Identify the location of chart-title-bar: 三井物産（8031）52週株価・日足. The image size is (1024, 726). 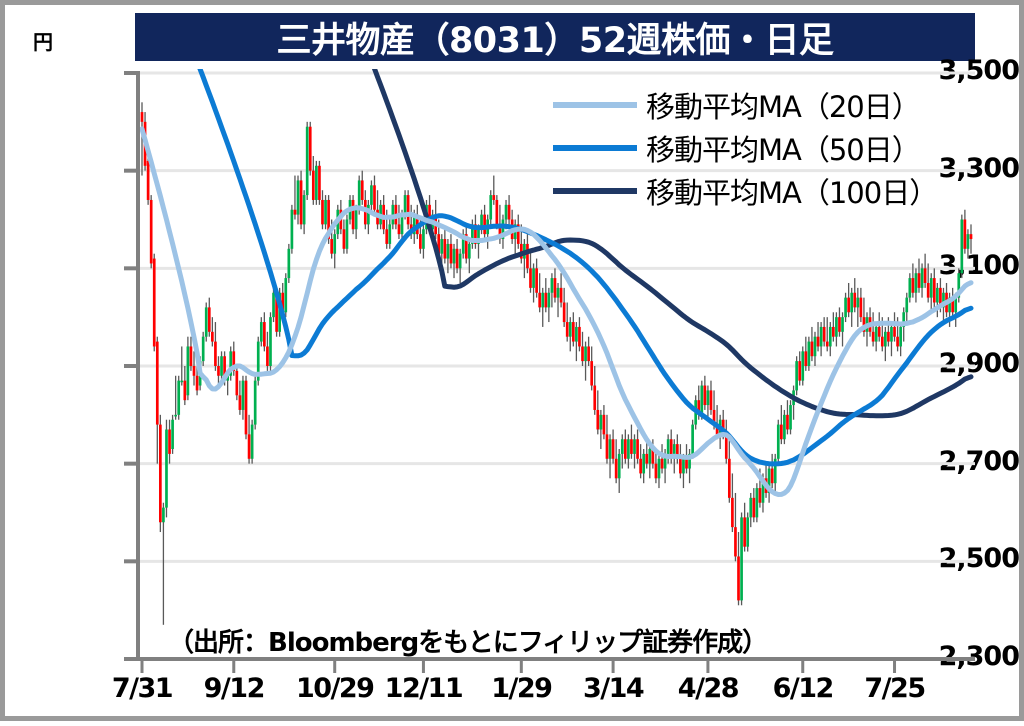
(555, 37).